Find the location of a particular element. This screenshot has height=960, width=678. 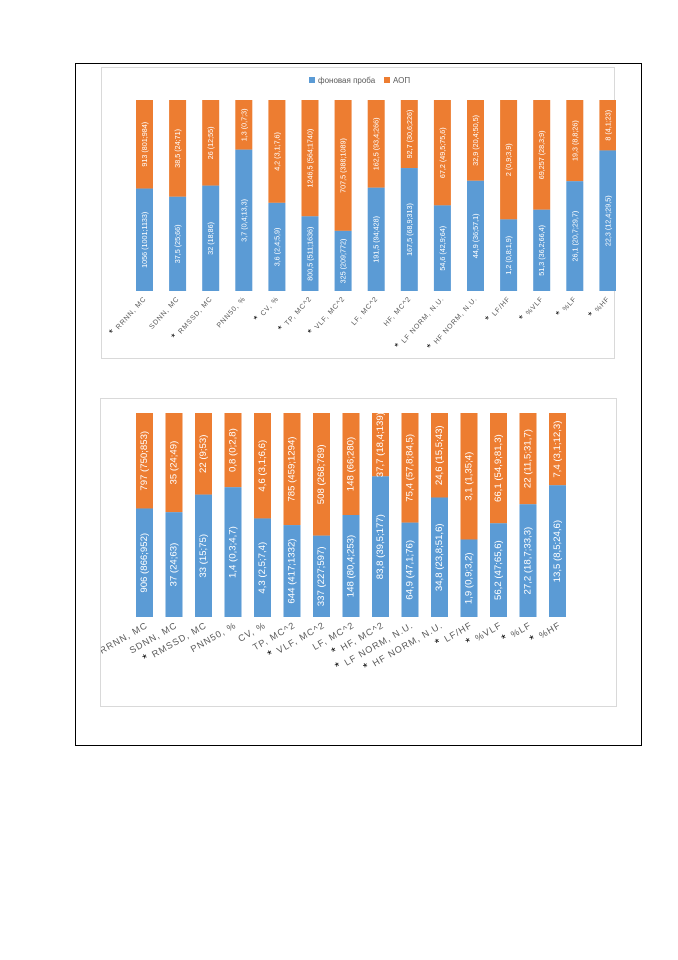

category-label-8: HF, MC^2 is located at coordinates (398, 312).